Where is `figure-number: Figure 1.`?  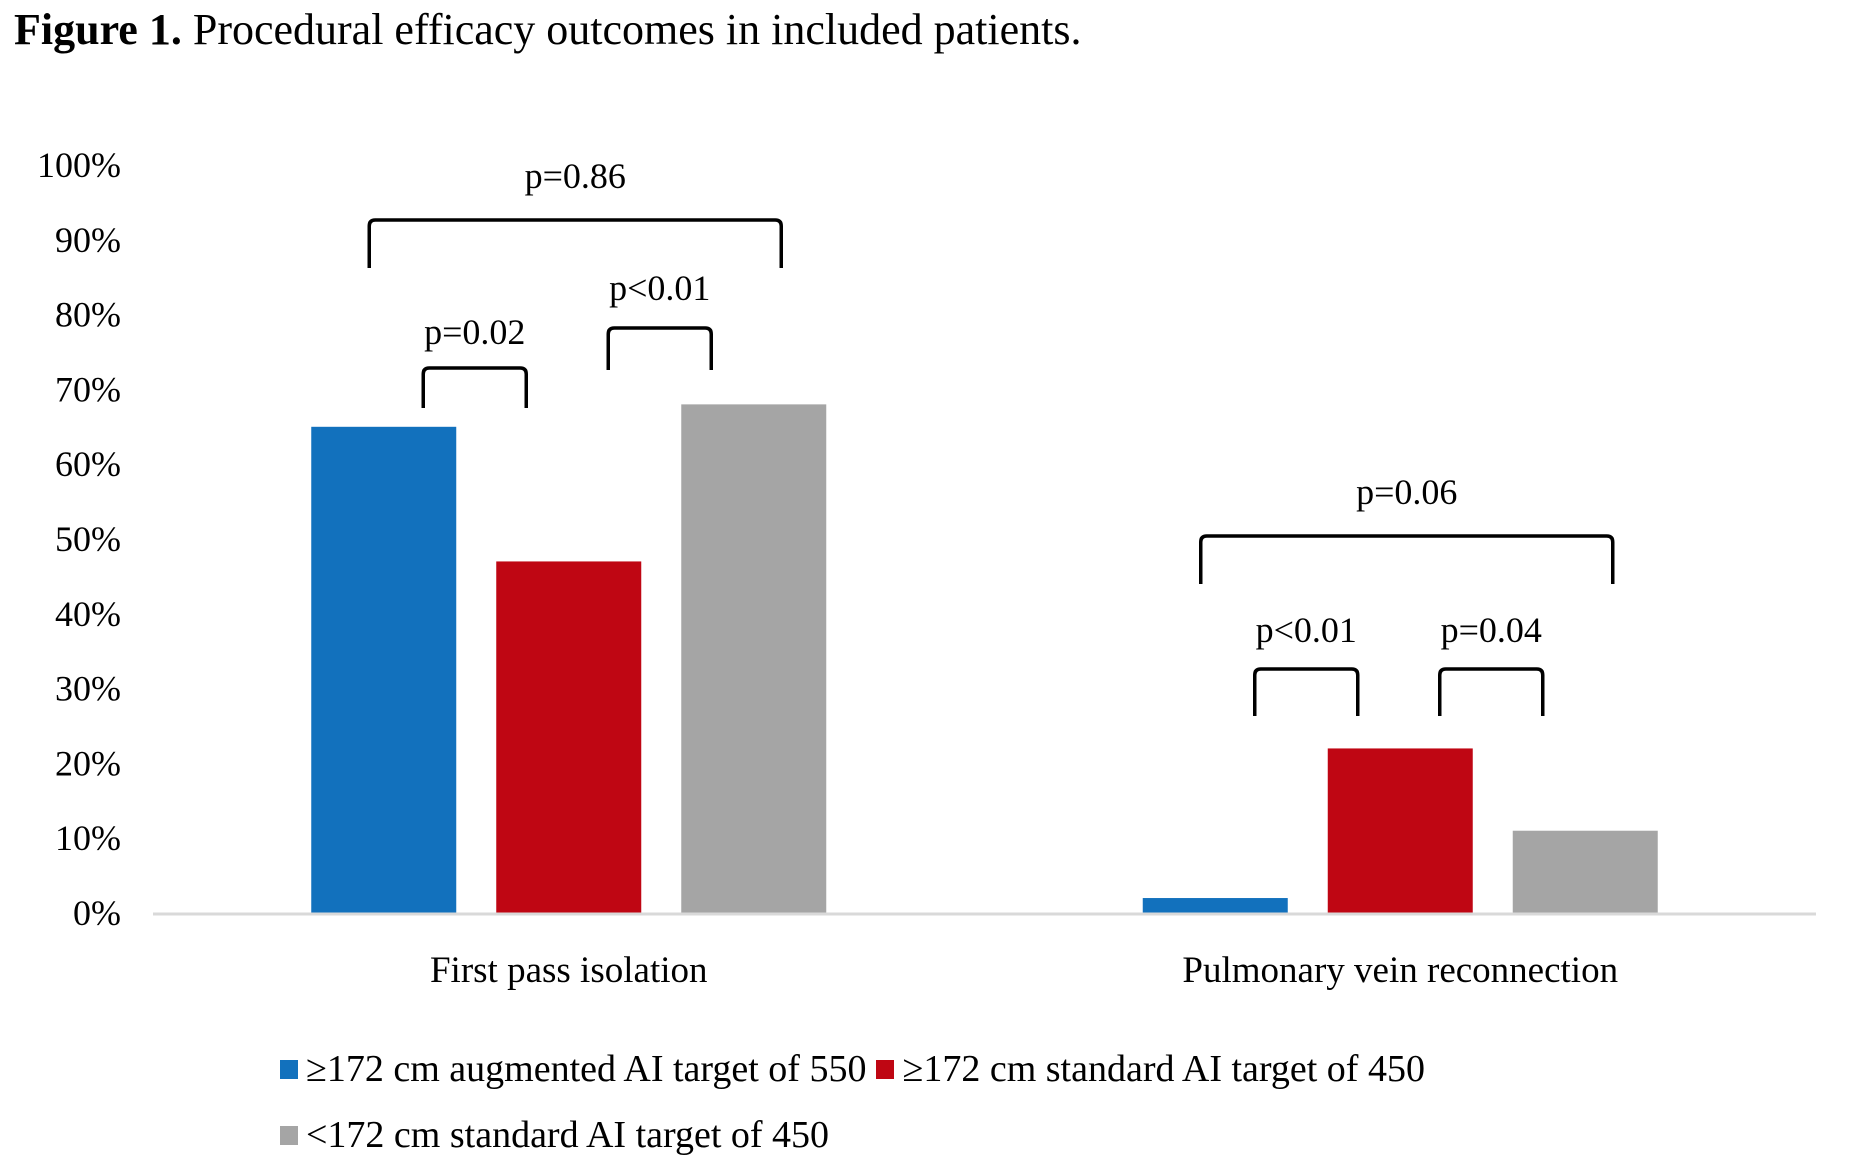 figure-number: Figure 1. is located at coordinates (98, 29).